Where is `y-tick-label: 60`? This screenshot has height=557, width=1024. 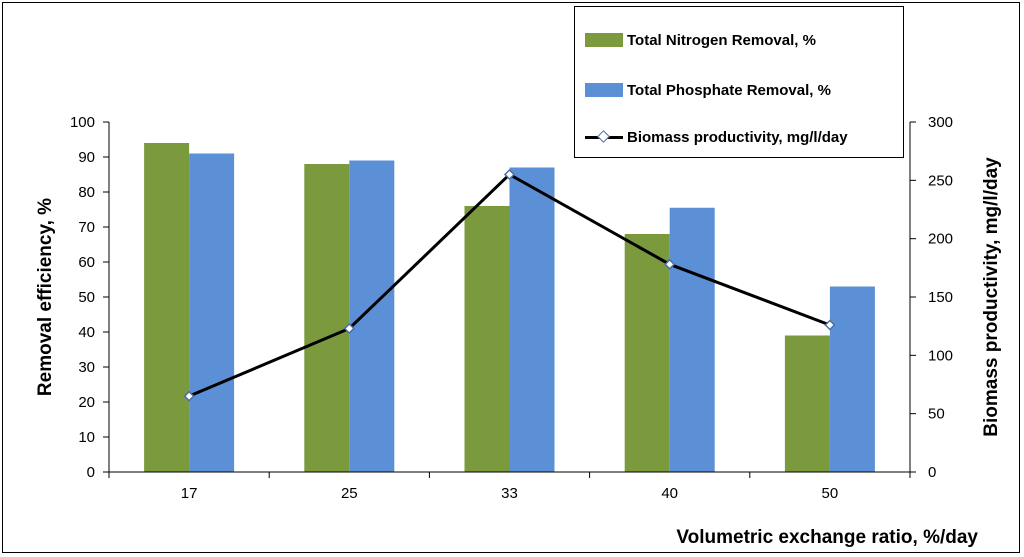 y-tick-label: 60 is located at coordinates (86, 262).